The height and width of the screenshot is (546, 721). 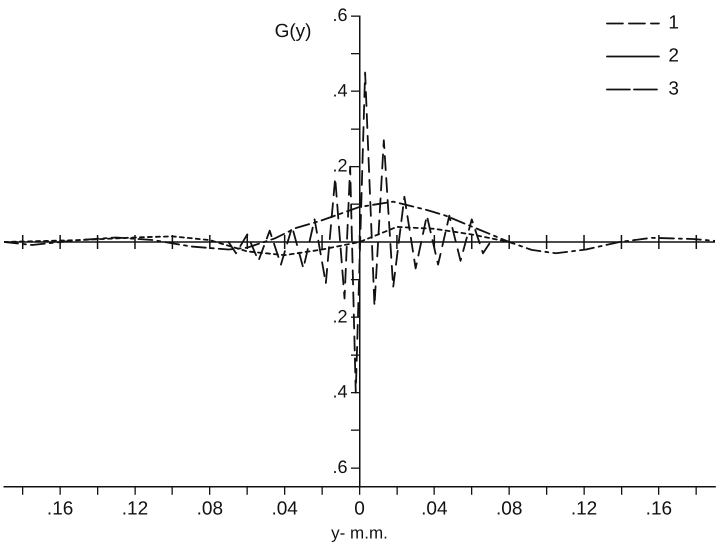 I want to click on x-tick-label: 0, so click(x=359, y=509).